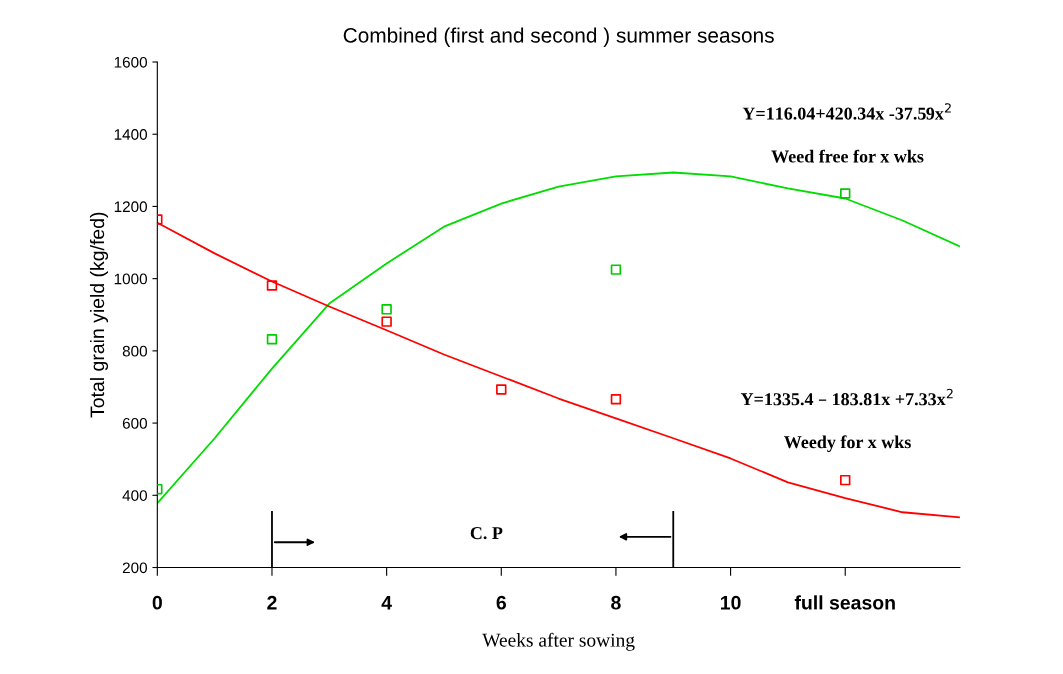 This screenshot has width=1063, height=674. Describe the element at coordinates (99, 315) in the screenshot. I see `y-axis-title: Total grain yield (kg/fed)` at that location.